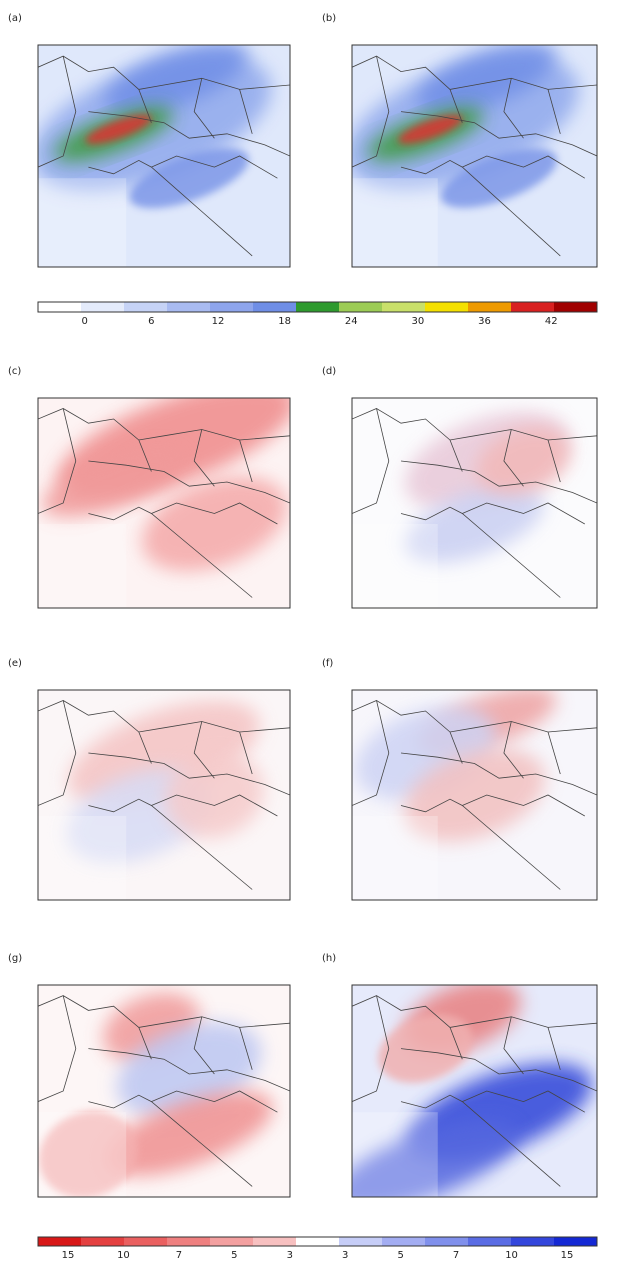 The height and width of the screenshot is (1277, 625). I want to click on panel-label: (h), so click(329, 958).